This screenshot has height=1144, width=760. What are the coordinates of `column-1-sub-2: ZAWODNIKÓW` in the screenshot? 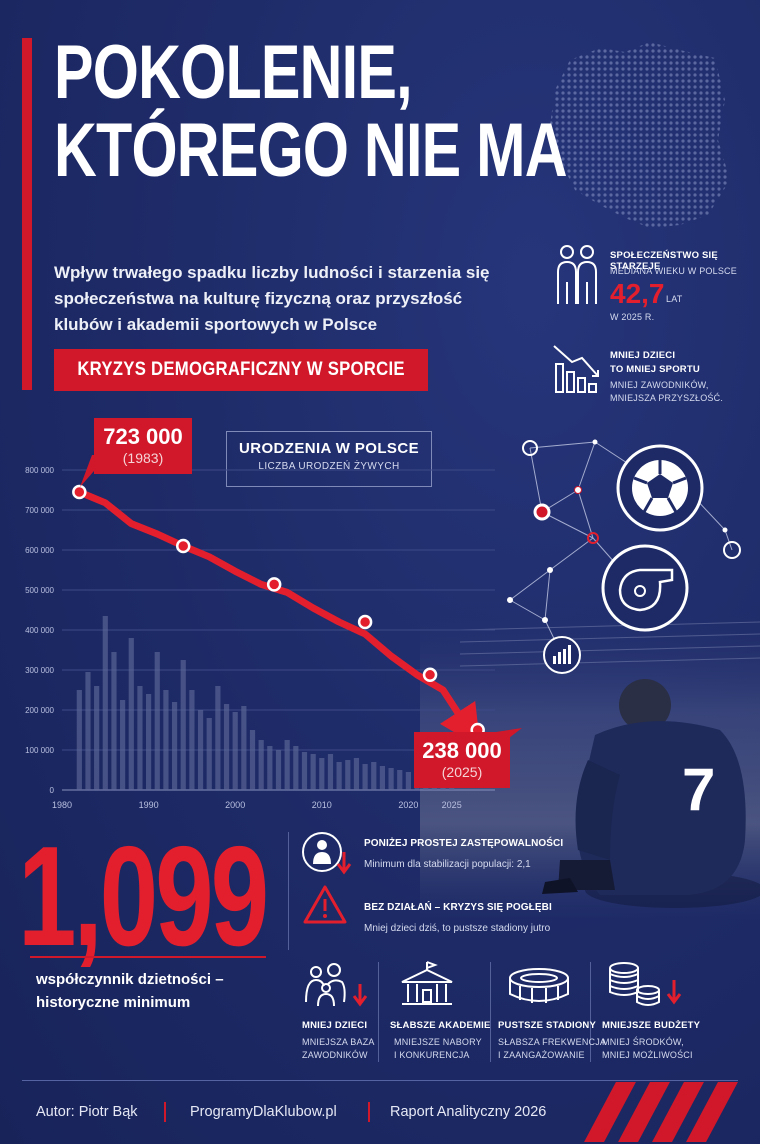 It's located at (335, 1055).